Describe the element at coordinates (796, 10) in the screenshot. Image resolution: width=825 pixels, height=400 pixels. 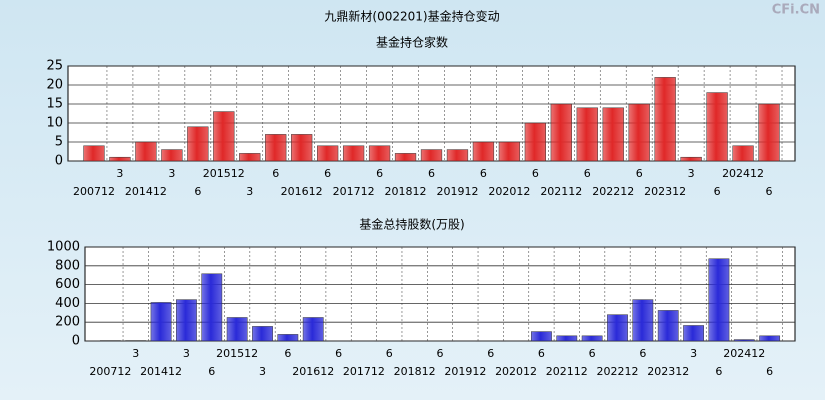
I see `watermark: CFi.CN` at that location.